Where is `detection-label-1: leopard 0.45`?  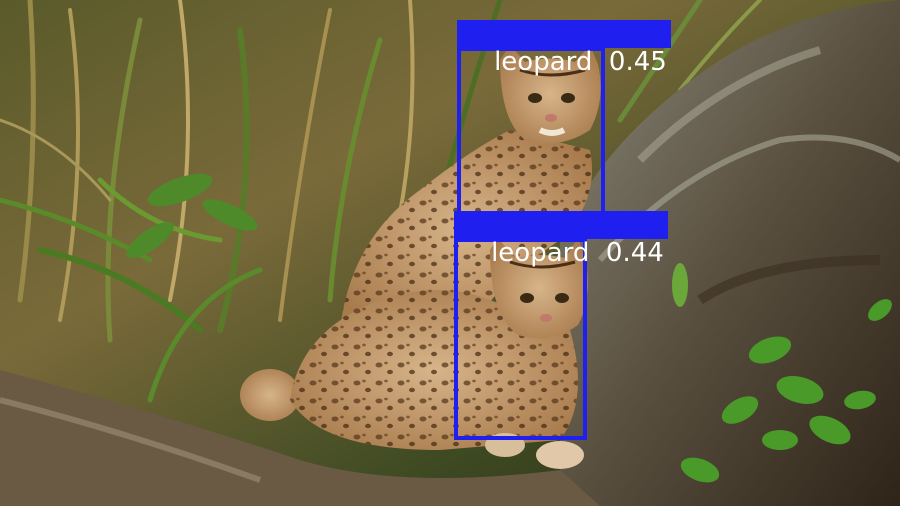 detection-label-1: leopard 0.45 is located at coordinates (564, 48).